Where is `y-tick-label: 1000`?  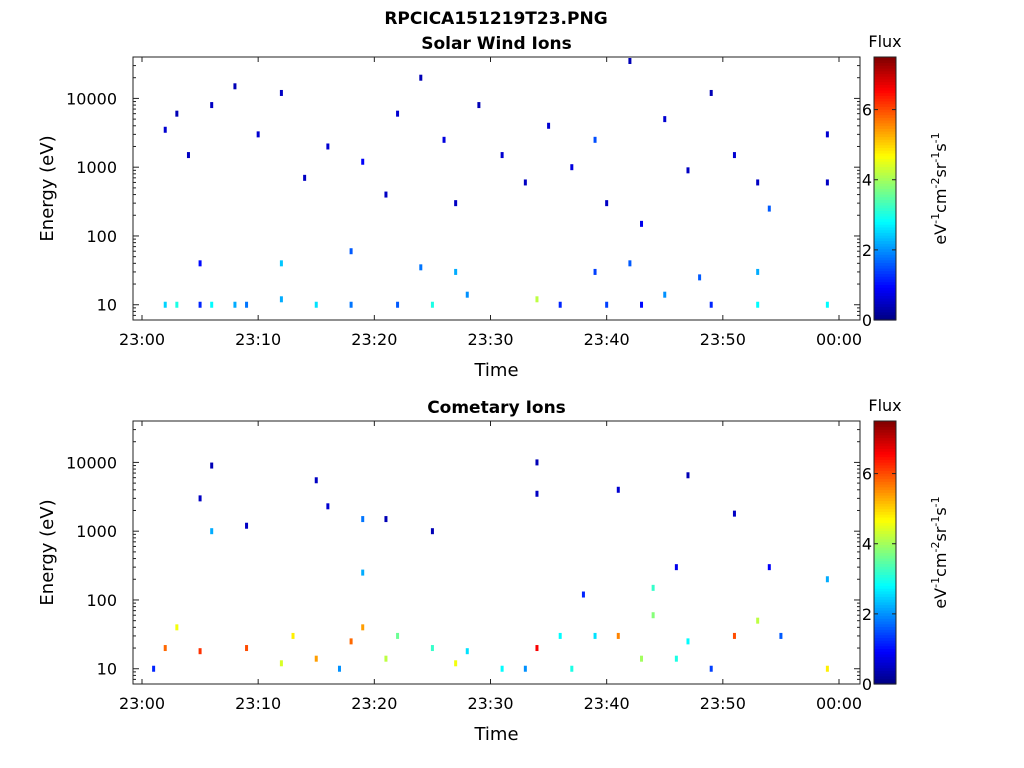
y-tick-label: 1000 is located at coordinates (96, 531).